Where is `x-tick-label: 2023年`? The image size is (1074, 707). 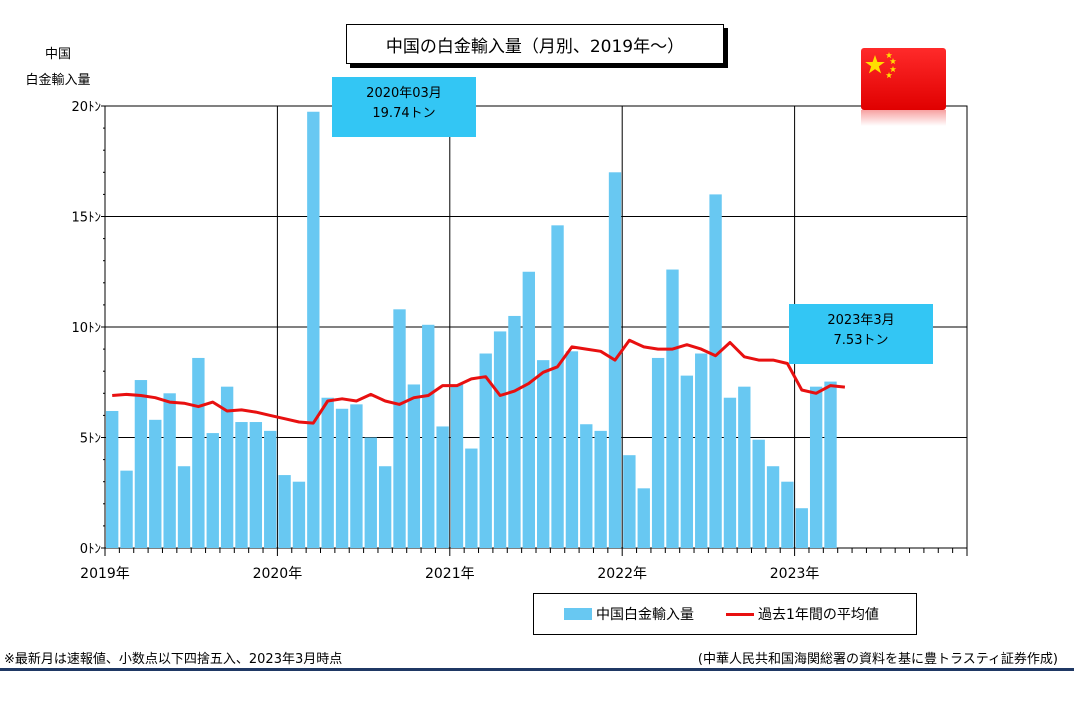 x-tick-label: 2023年 is located at coordinates (795, 574).